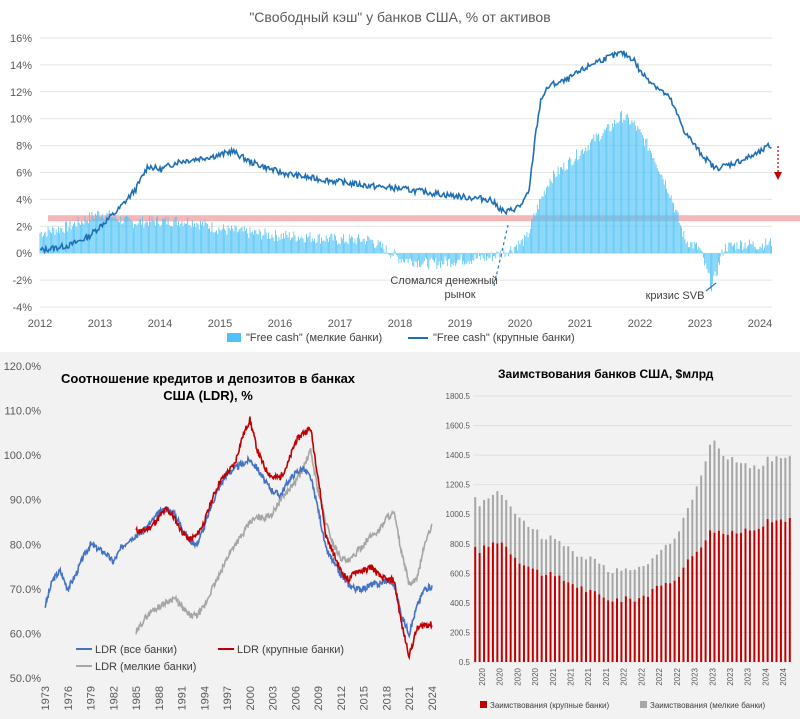 The width and height of the screenshot is (800, 719). I want to click on x-tick-label: 1997, so click(228, 698).